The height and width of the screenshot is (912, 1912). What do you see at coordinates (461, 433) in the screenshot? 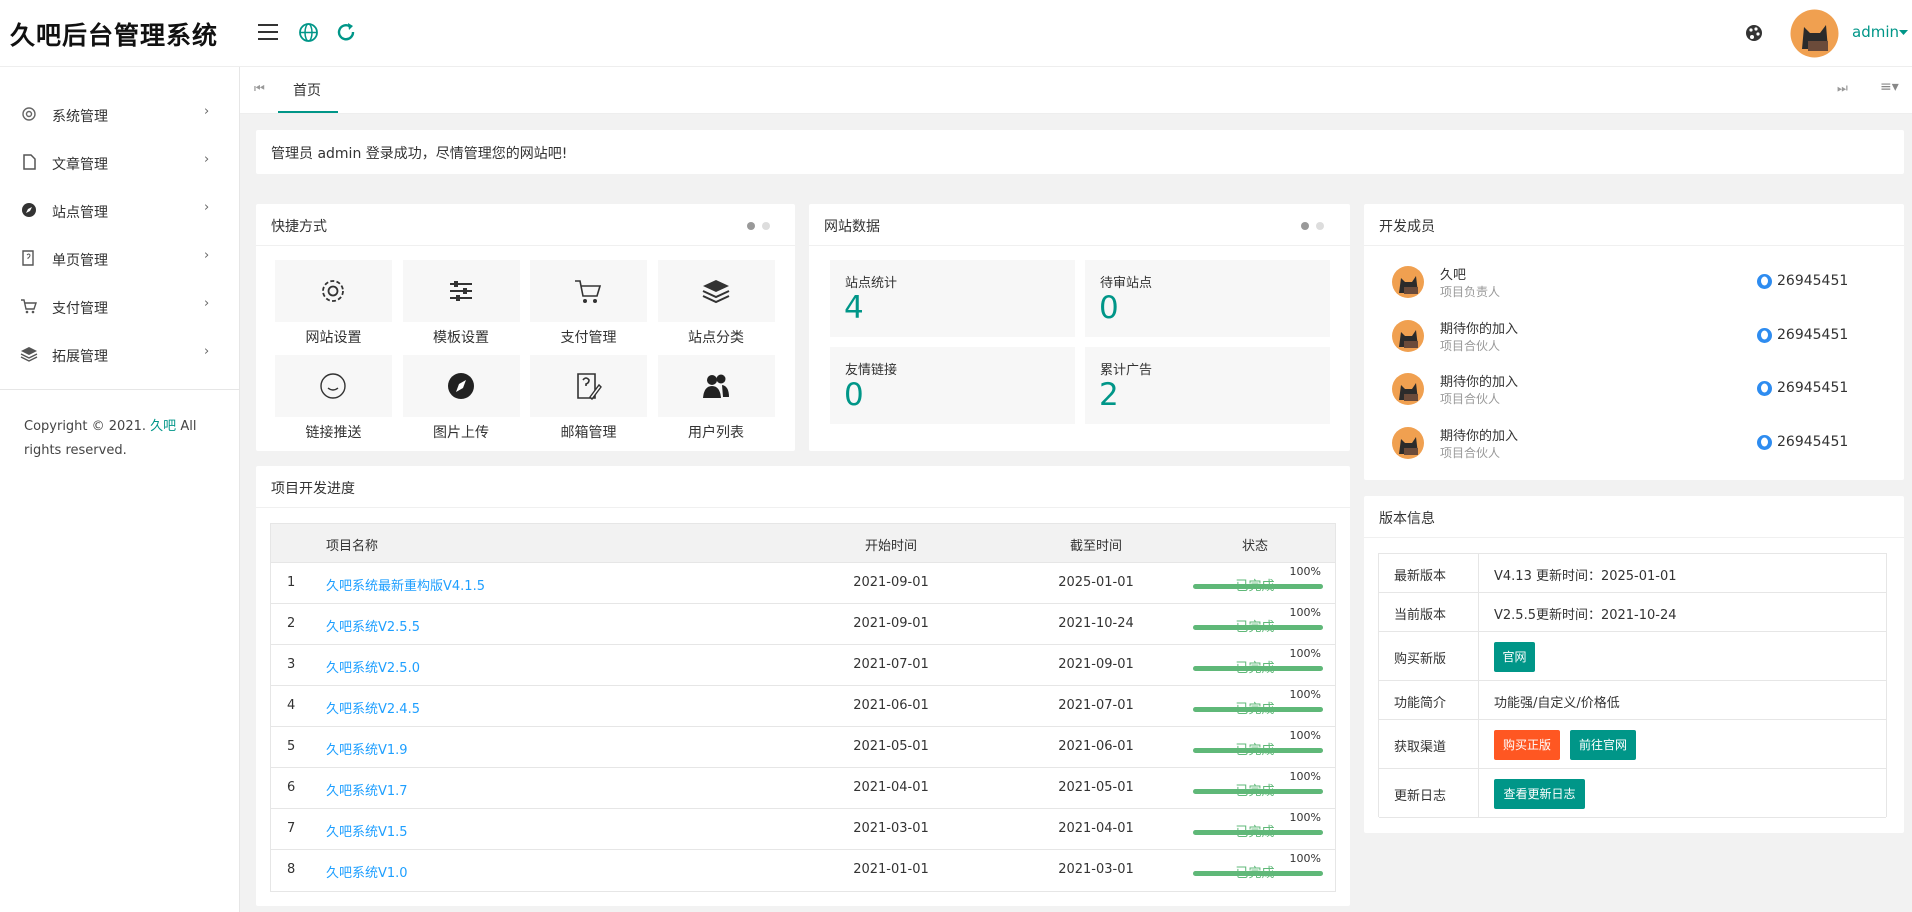
I see `shortcut-label: 图片上传` at bounding box center [461, 433].